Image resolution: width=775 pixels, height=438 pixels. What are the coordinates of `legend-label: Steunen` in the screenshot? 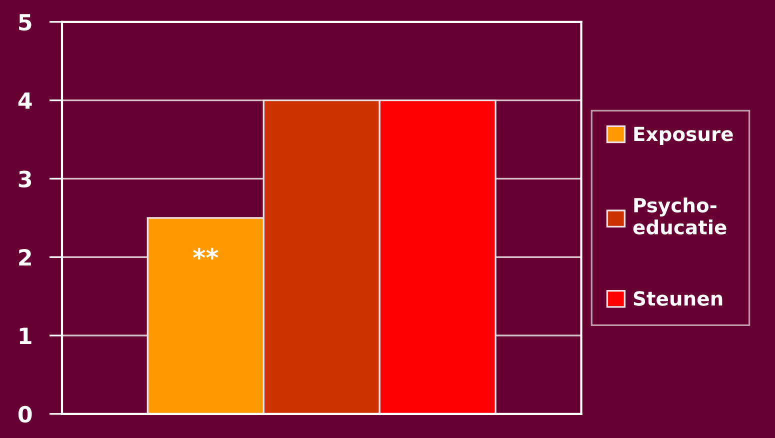 It's located at (678, 298).